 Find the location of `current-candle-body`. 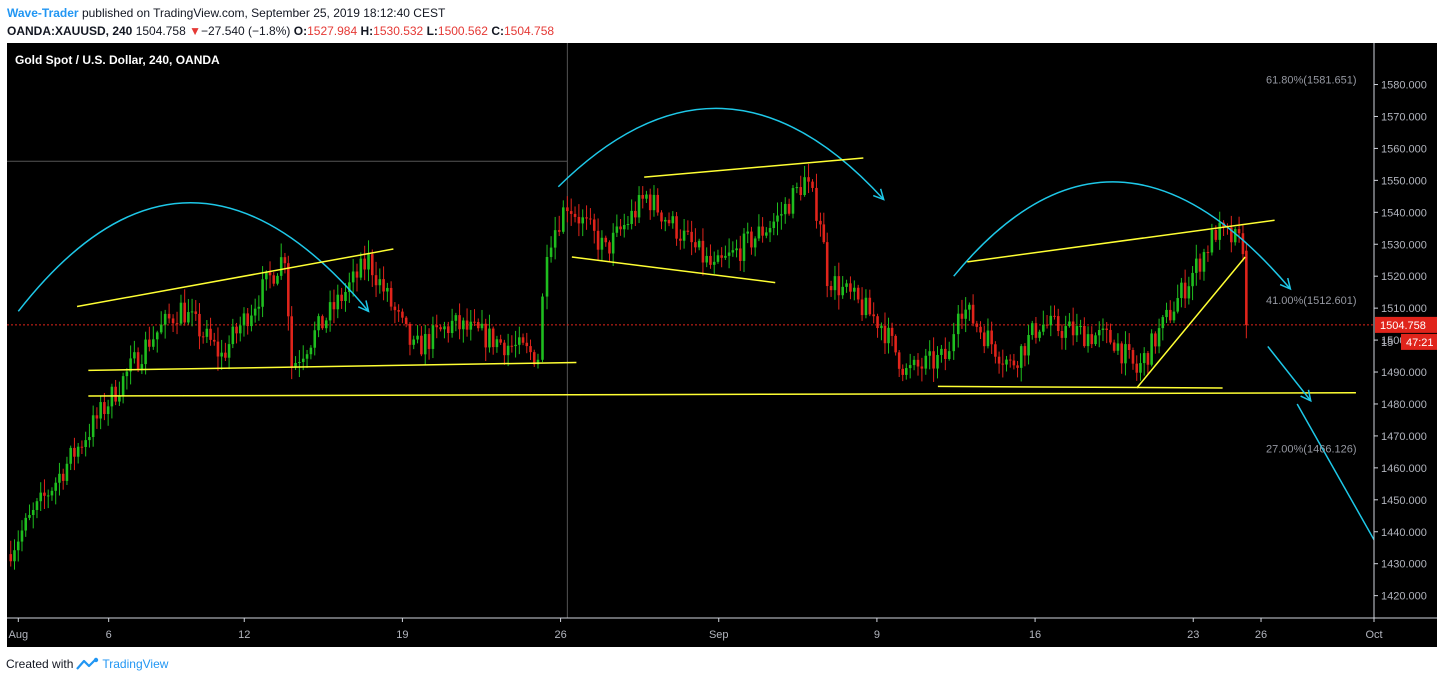

current-candle-body is located at coordinates (1246, 287).